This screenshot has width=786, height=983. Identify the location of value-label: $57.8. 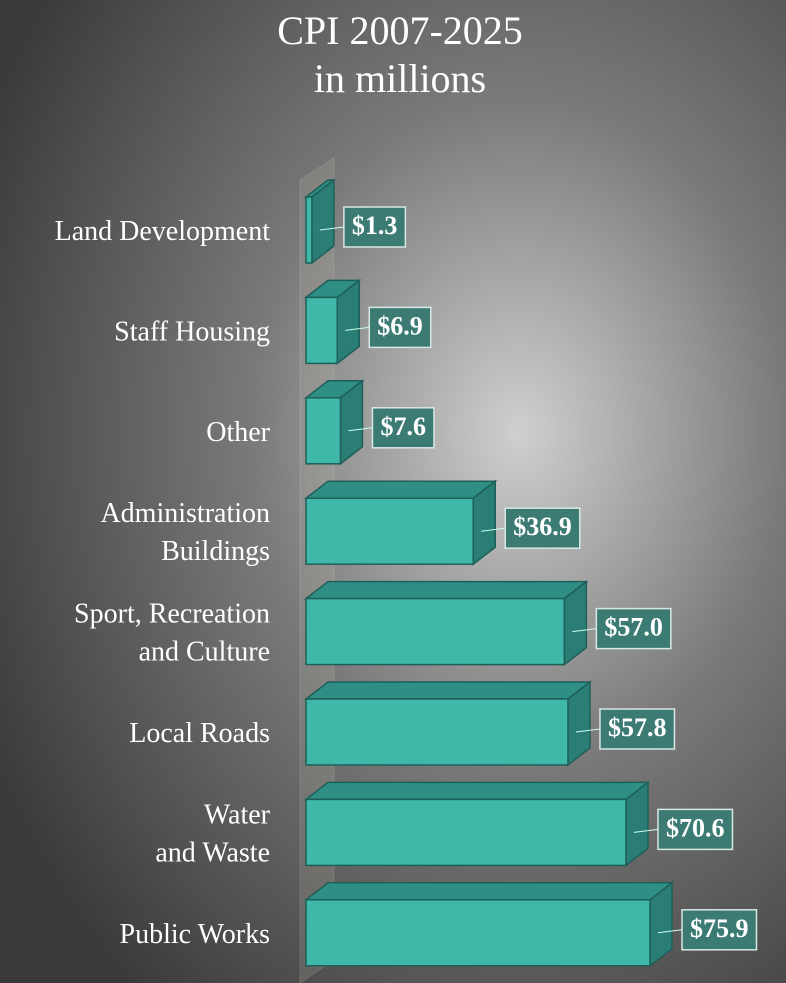
(637, 727).